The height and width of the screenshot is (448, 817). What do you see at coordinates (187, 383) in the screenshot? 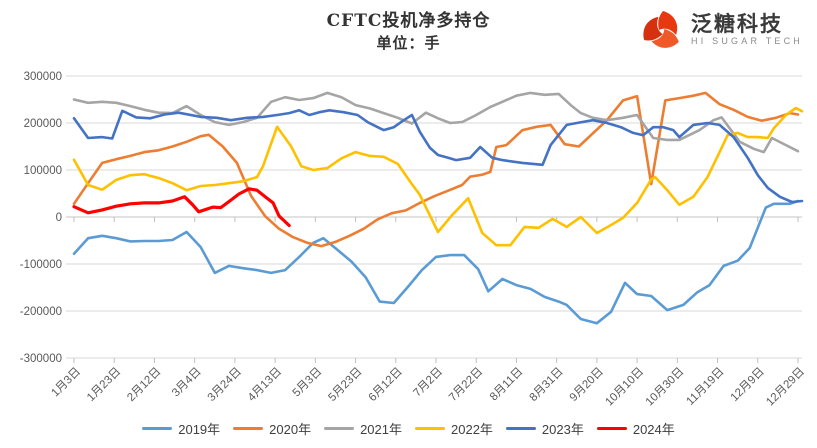
I see `x-axis-tick-label: 3月4日` at bounding box center [187, 383].